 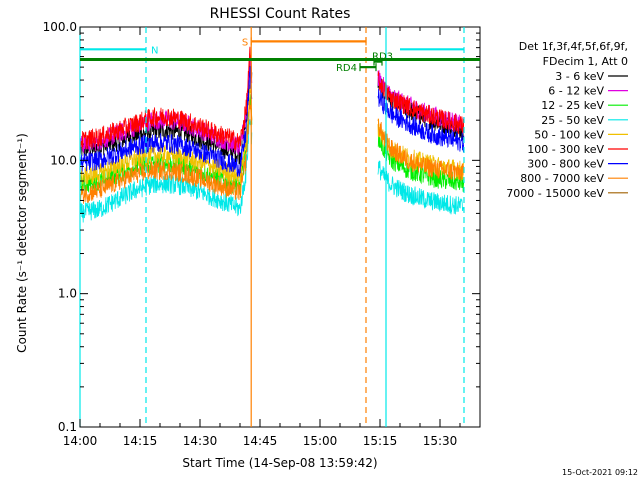 What do you see at coordinates (440, 441) in the screenshot?
I see `x-tick-label: 15:30` at bounding box center [440, 441].